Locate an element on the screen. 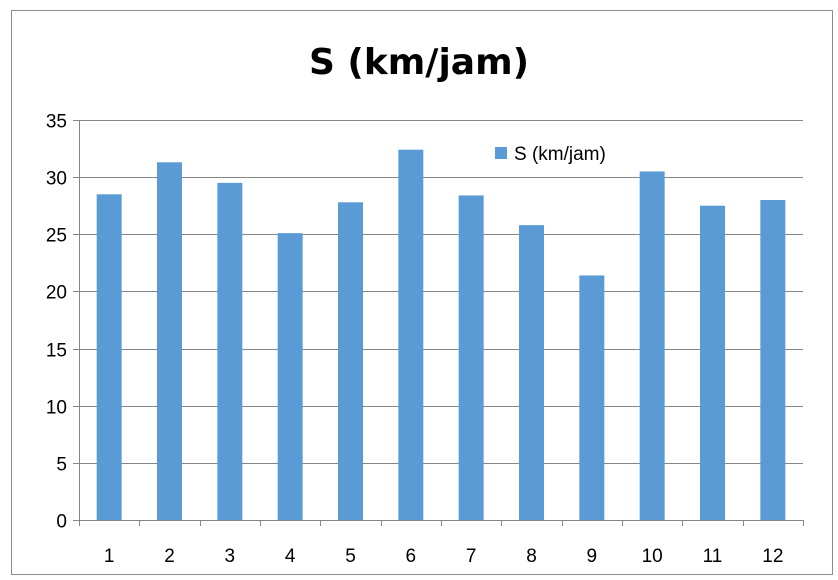  x-tick-label: 3 is located at coordinates (230, 556).